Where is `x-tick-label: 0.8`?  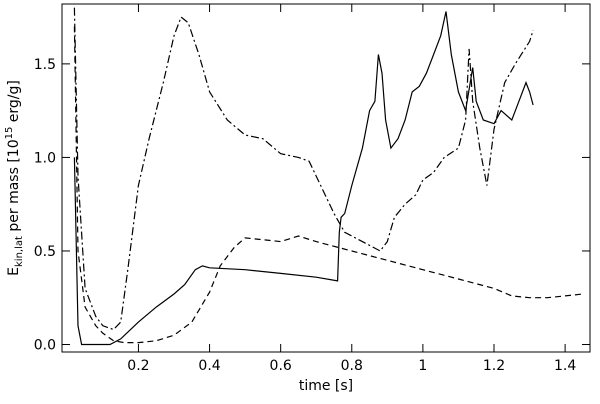 x-tick-label: 0.8 is located at coordinates (352, 366).